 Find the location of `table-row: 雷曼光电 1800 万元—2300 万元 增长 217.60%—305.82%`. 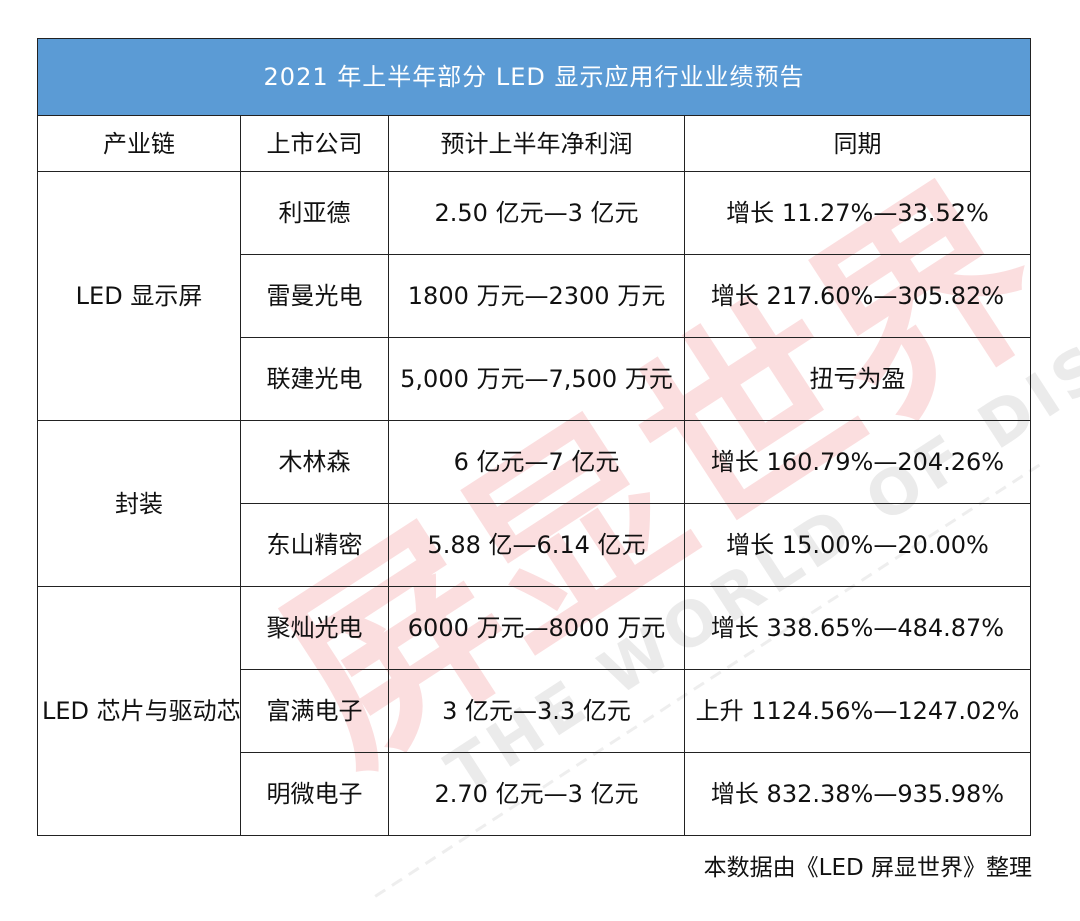

table-row: 雷曼光电 1800 万元—2300 万元 增长 217.60%—305.82% is located at coordinates (535, 296).